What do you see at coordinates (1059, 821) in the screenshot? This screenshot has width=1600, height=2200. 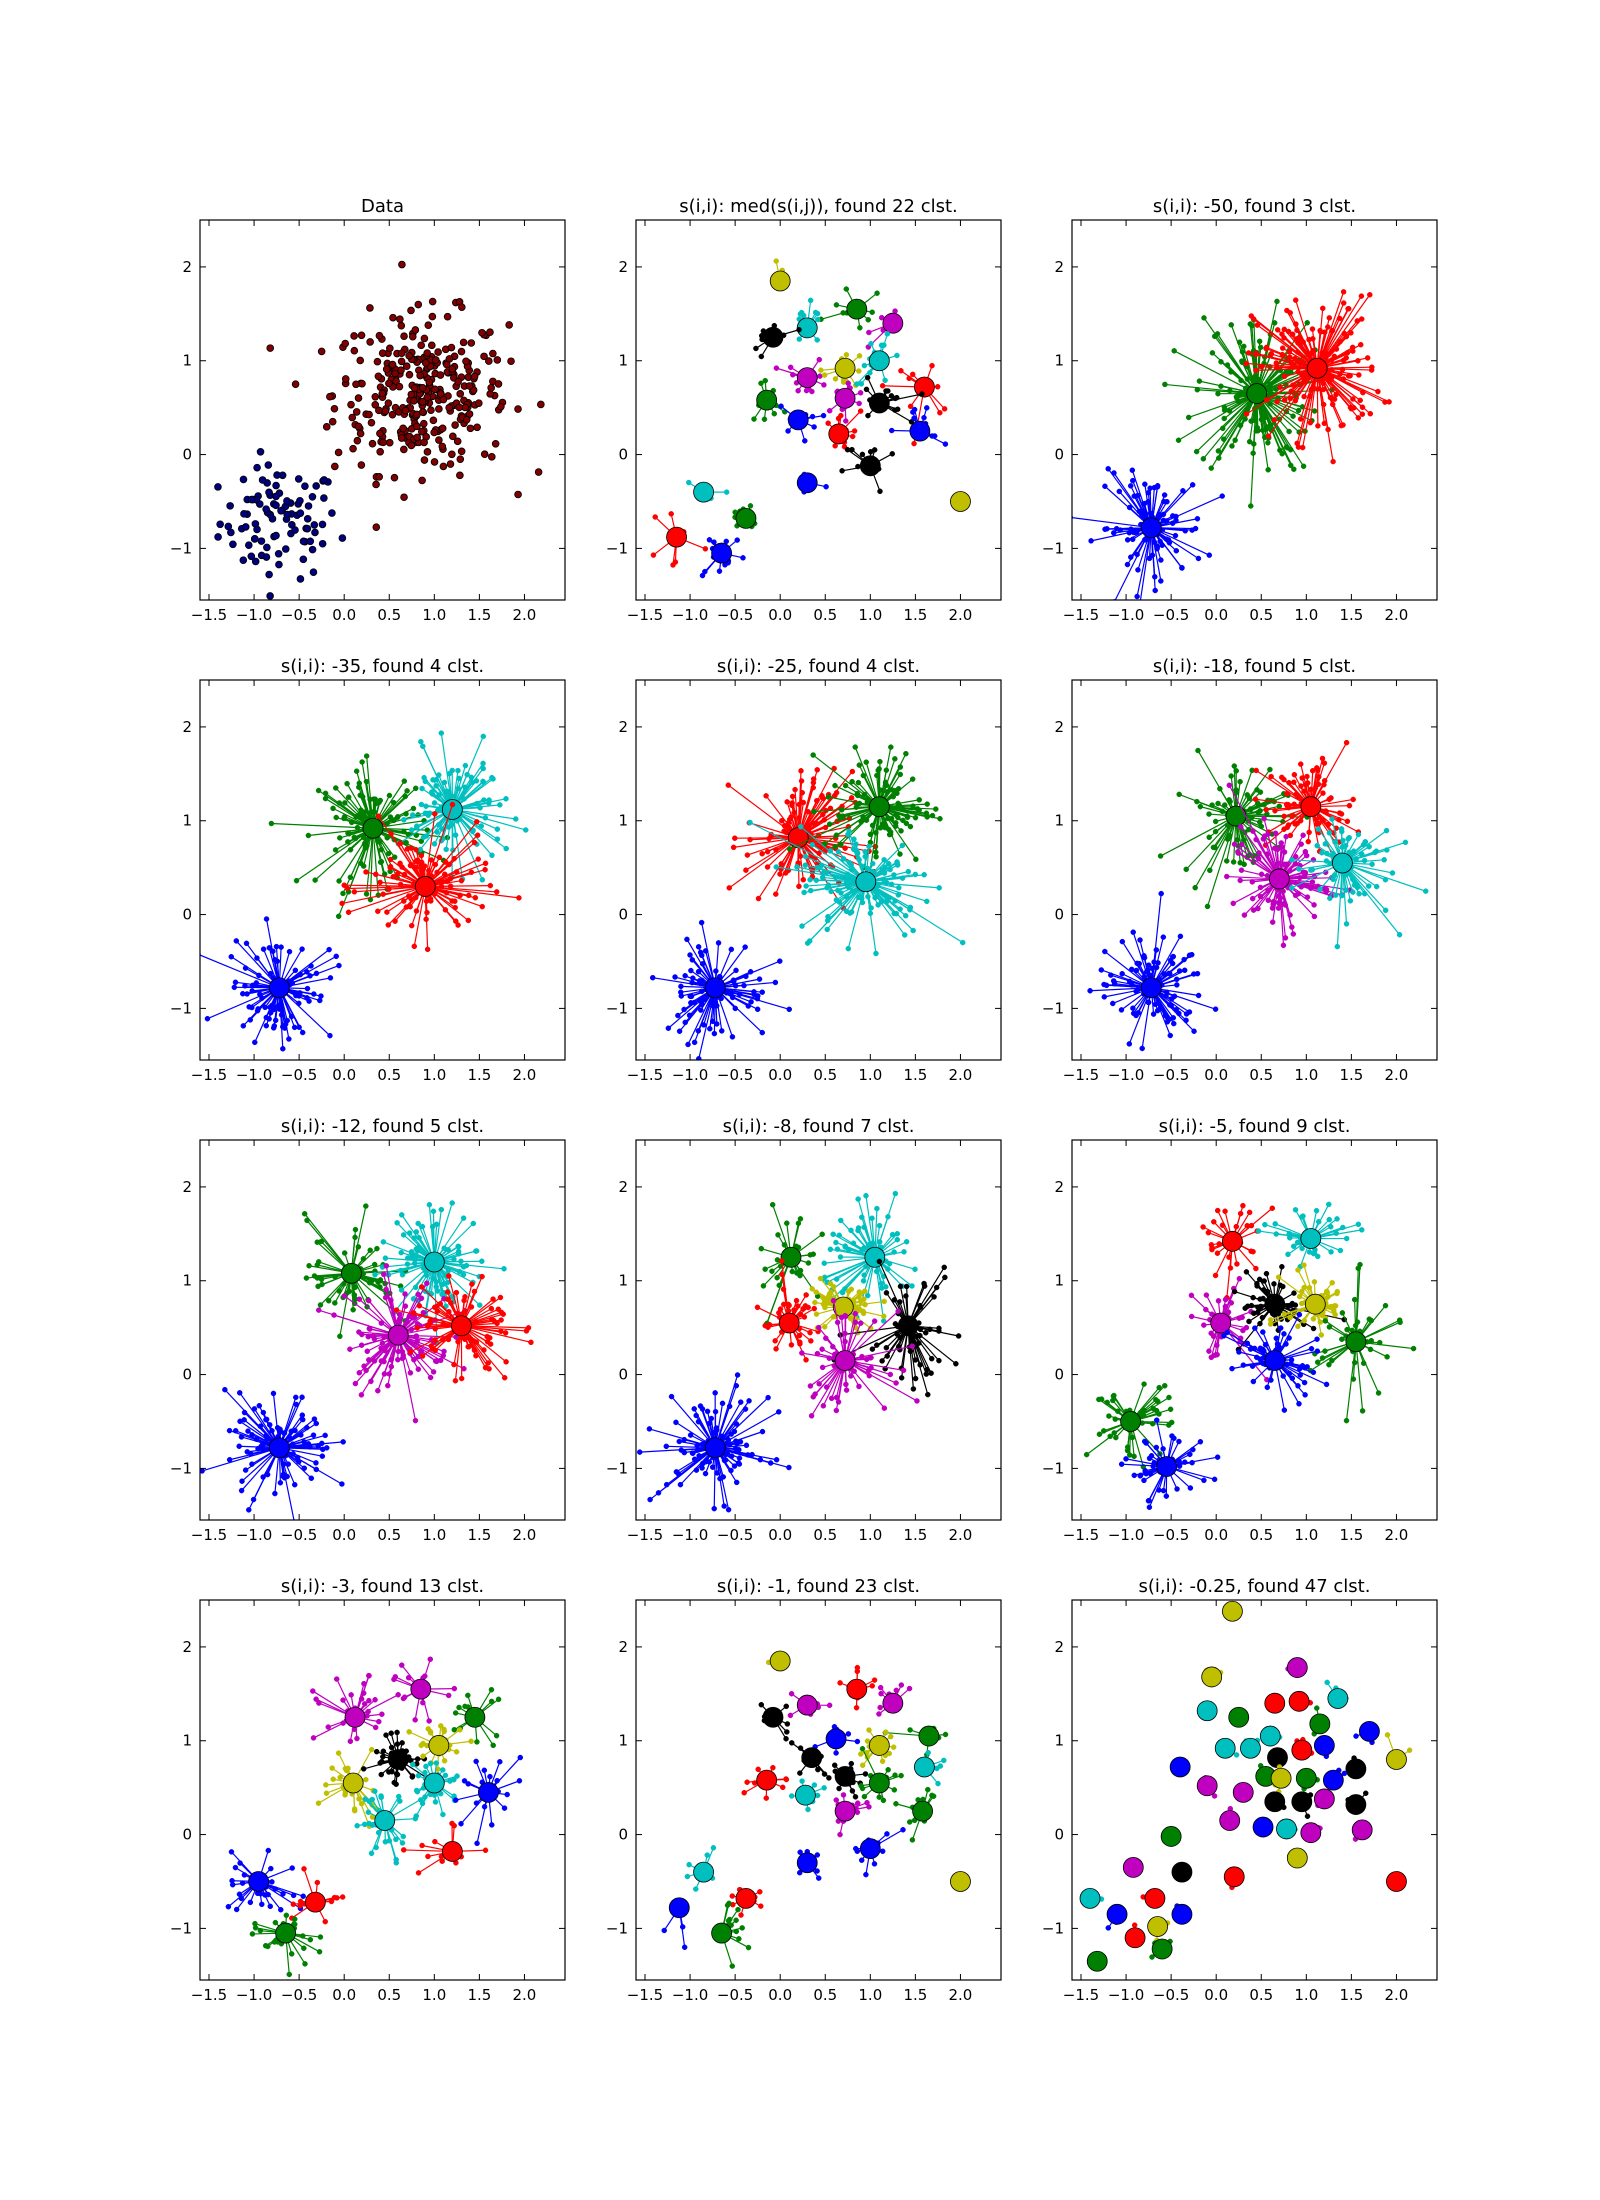 I see `y-tick-label: 1` at bounding box center [1059, 821].